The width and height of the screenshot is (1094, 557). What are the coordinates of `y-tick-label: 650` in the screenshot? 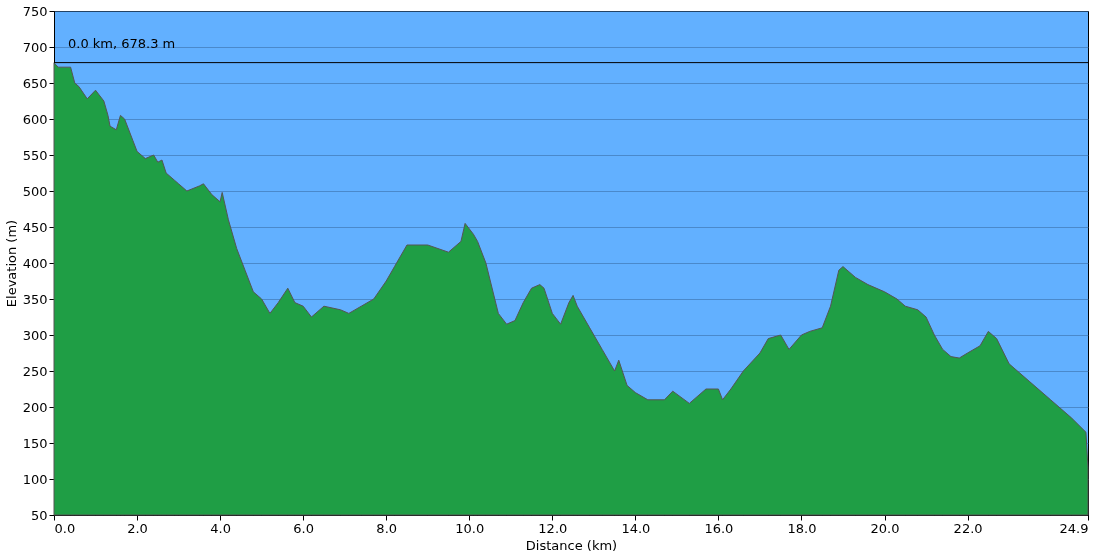 It's located at (35, 83).